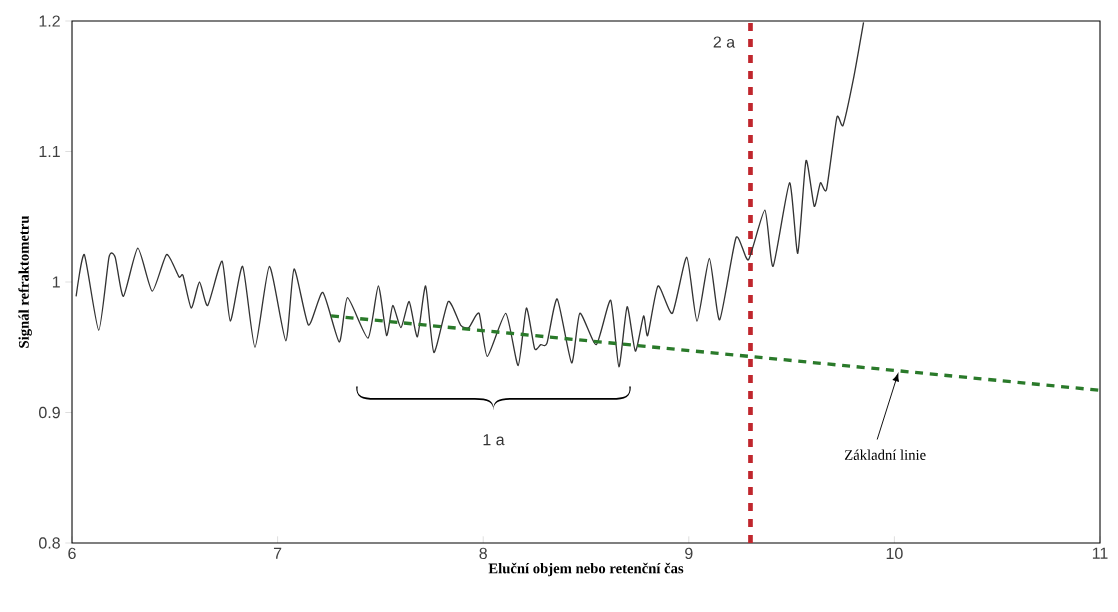 The image size is (1118, 612). What do you see at coordinates (72, 553) in the screenshot?
I see `x-tick-label: 6` at bounding box center [72, 553].